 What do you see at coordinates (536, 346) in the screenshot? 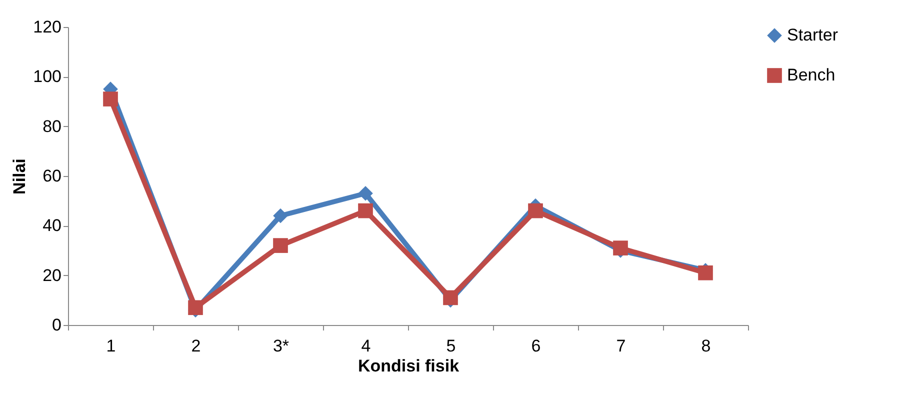
I see `x-tick-label: 6` at bounding box center [536, 346].